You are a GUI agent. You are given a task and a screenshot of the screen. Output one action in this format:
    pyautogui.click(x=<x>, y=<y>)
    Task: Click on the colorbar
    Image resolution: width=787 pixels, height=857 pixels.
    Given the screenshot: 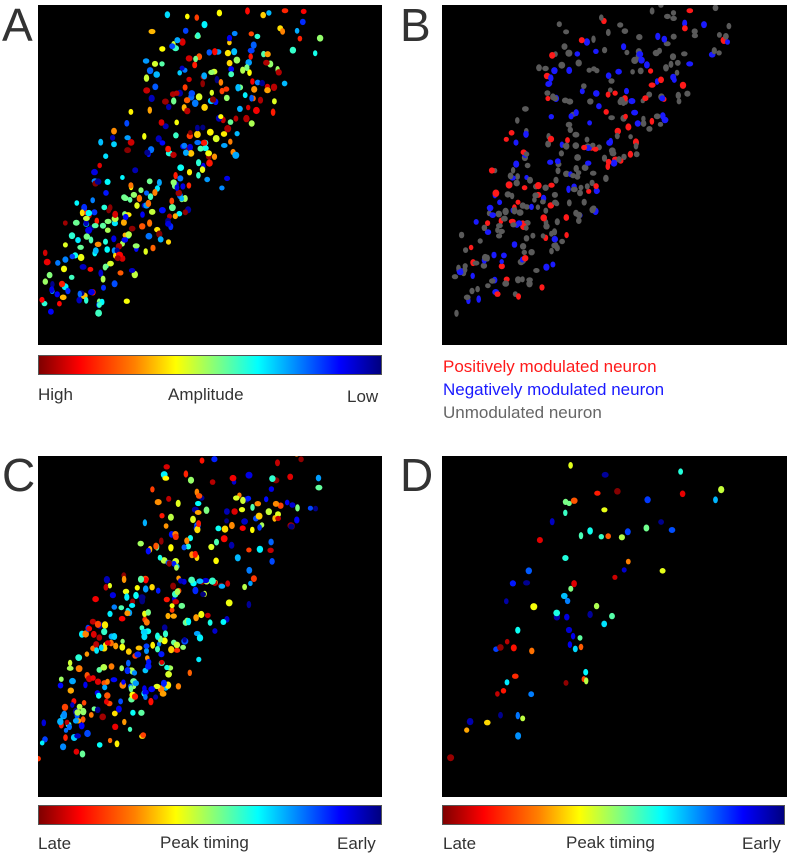 What is the action you would take?
    pyautogui.click(x=613, y=815)
    